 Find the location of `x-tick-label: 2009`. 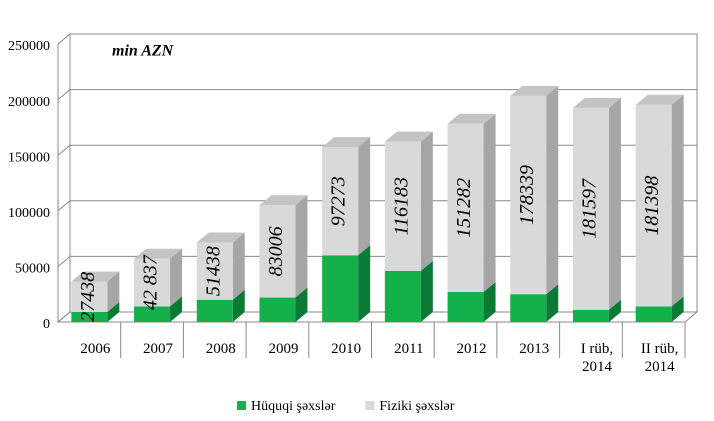

x-tick-label: 2009 is located at coordinates (283, 349).